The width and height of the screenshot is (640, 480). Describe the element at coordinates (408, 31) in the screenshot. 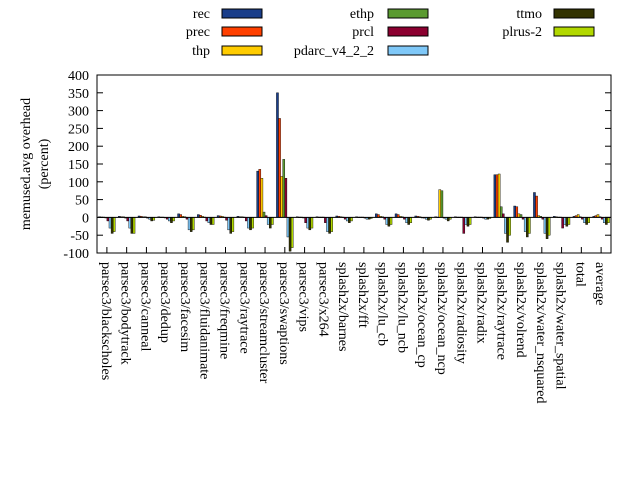

I see `legend-swatch-prcl` at that location.